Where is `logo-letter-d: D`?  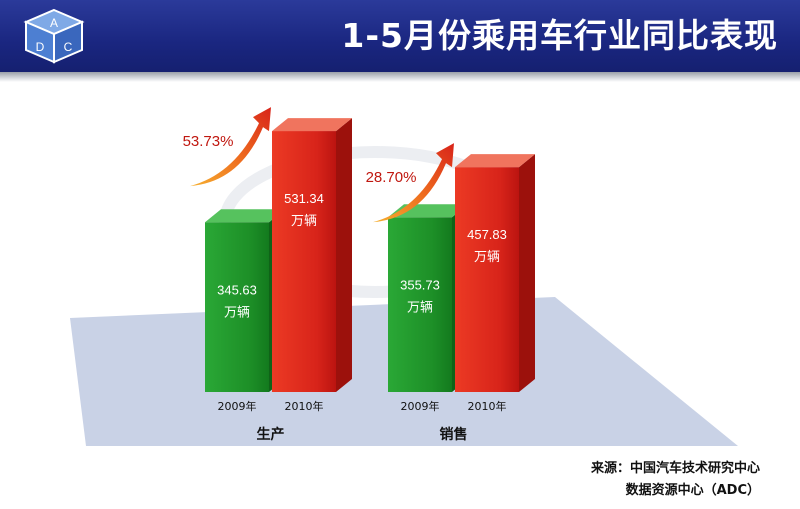
logo-letter-d: D is located at coordinates (40, 47).